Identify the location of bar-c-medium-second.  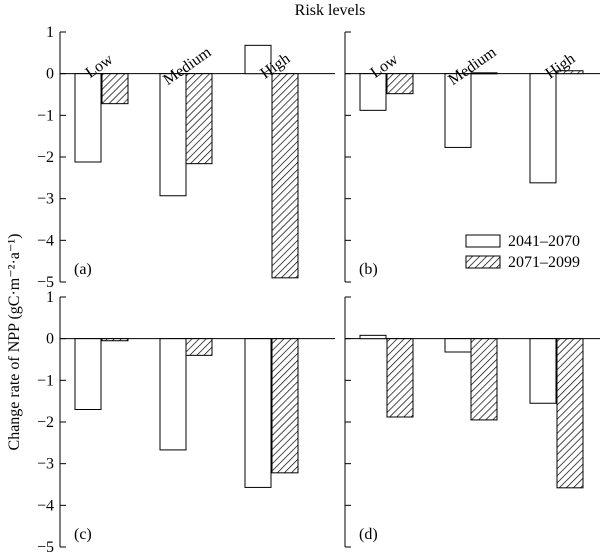
(199, 347).